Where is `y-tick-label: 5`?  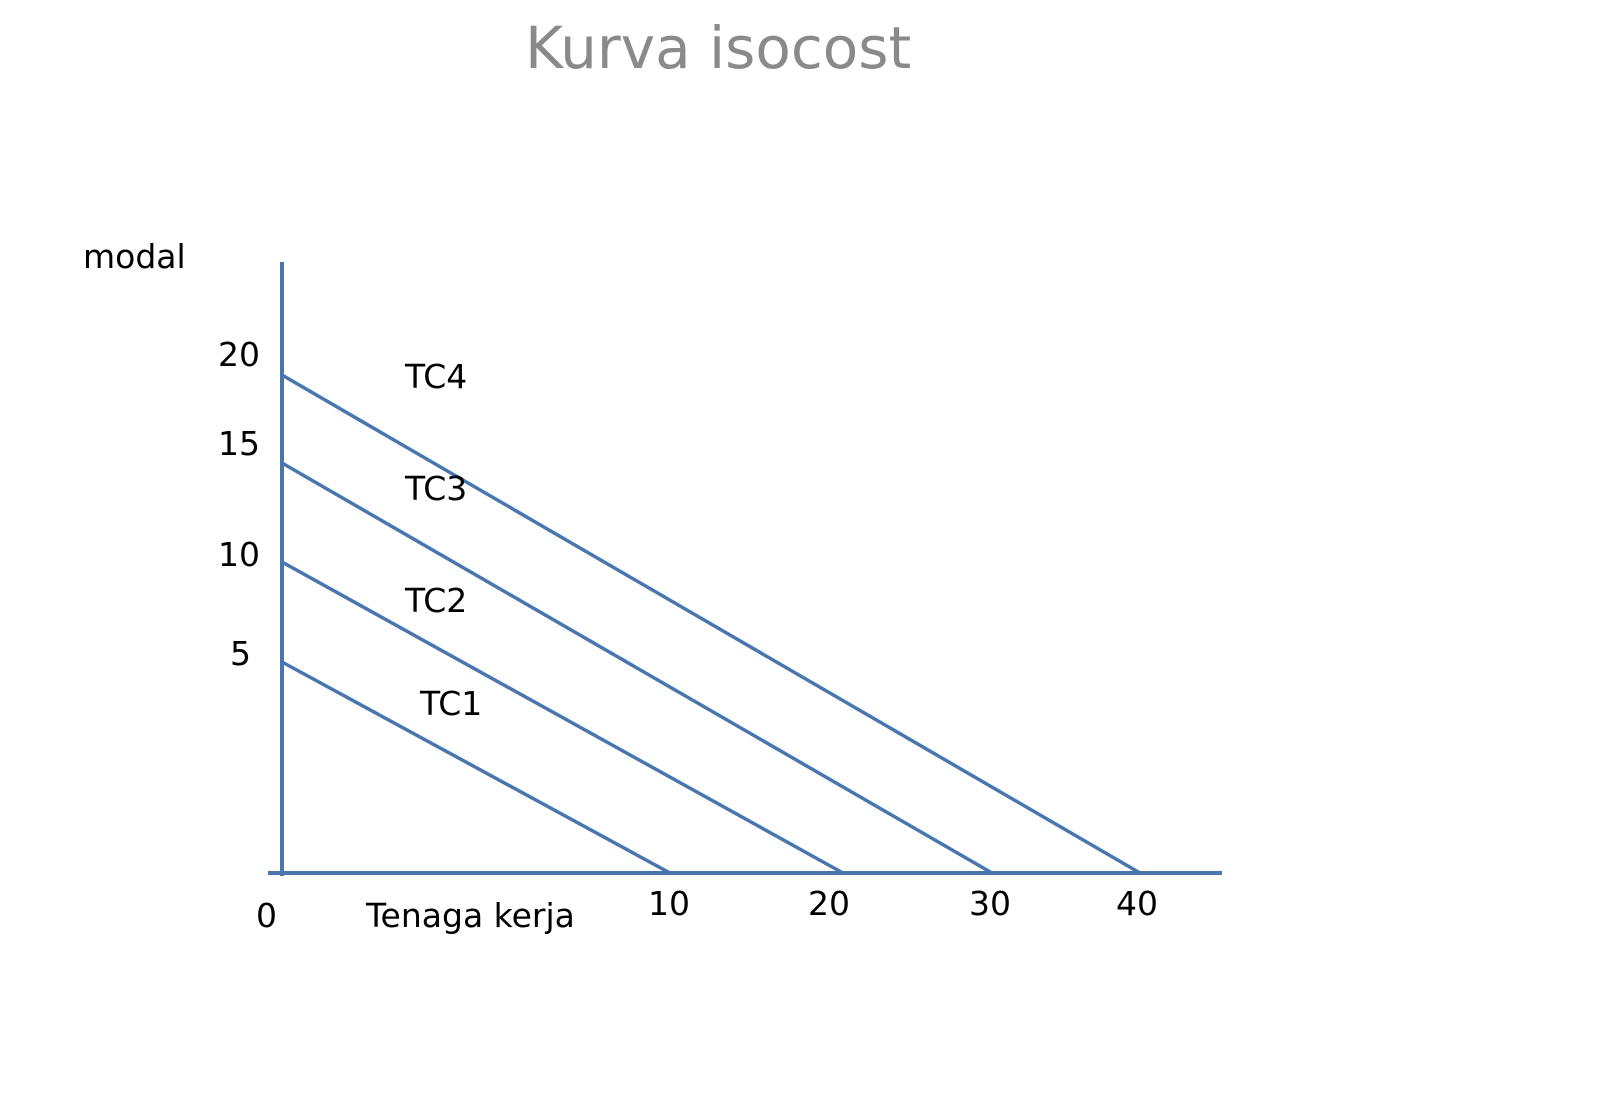
y-tick-label: 5 is located at coordinates (240, 653).